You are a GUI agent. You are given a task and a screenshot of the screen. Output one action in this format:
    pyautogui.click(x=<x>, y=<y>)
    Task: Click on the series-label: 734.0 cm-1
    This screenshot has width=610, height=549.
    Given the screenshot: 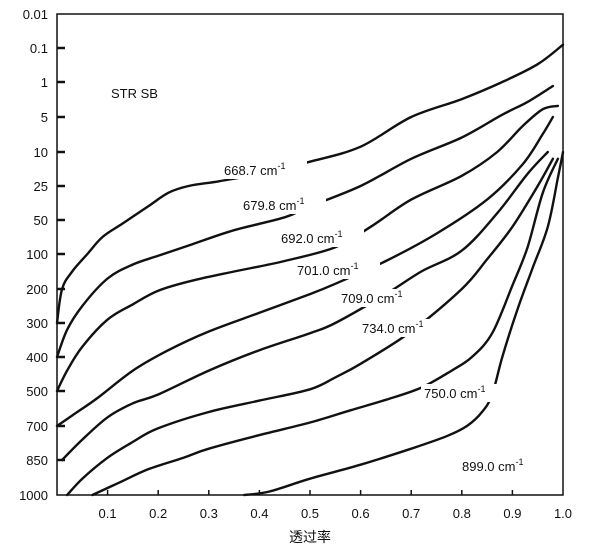 What is the action you would take?
    pyautogui.click(x=393, y=327)
    